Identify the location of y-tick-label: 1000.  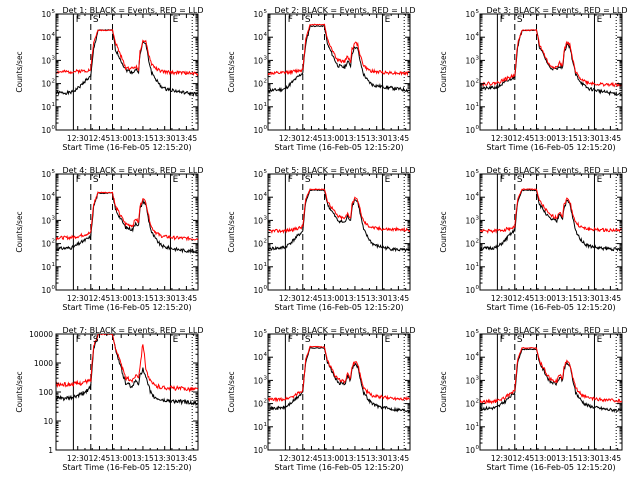
(43, 363).